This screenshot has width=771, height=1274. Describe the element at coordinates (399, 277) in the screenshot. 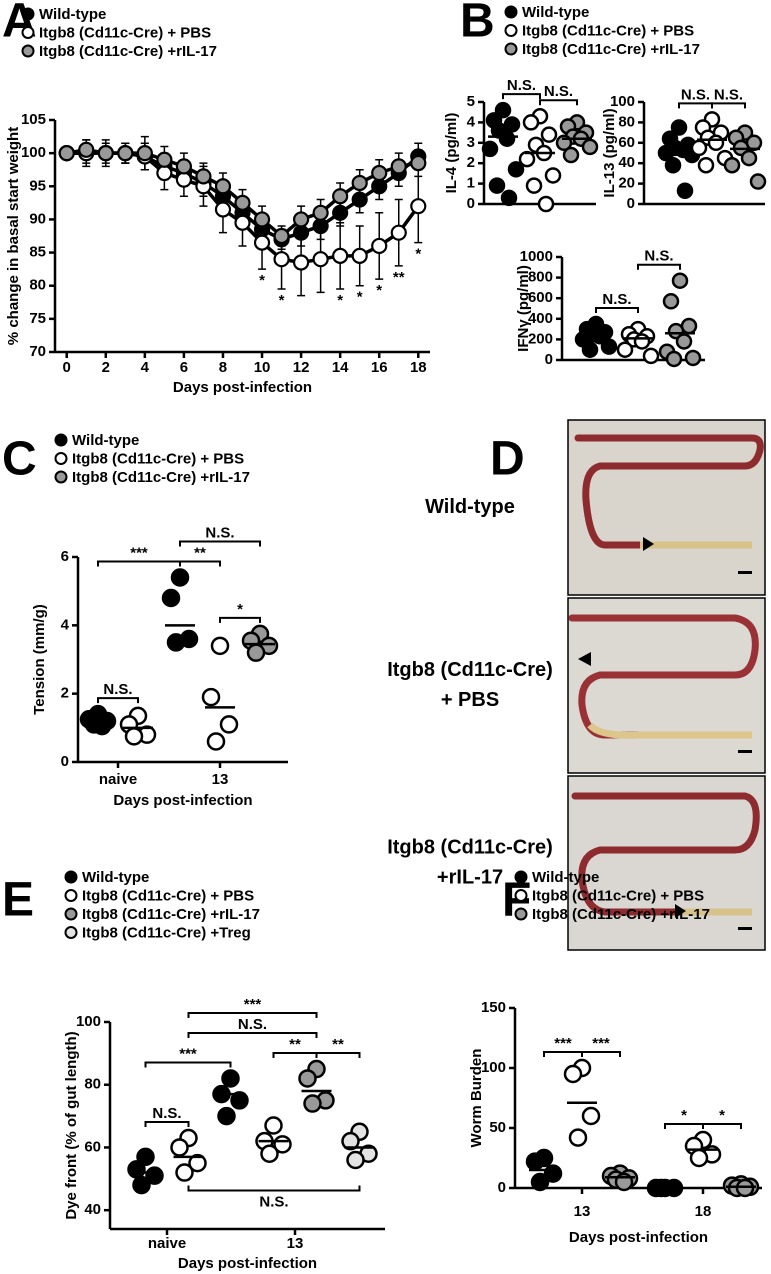

I see `significance-label: **` at that location.